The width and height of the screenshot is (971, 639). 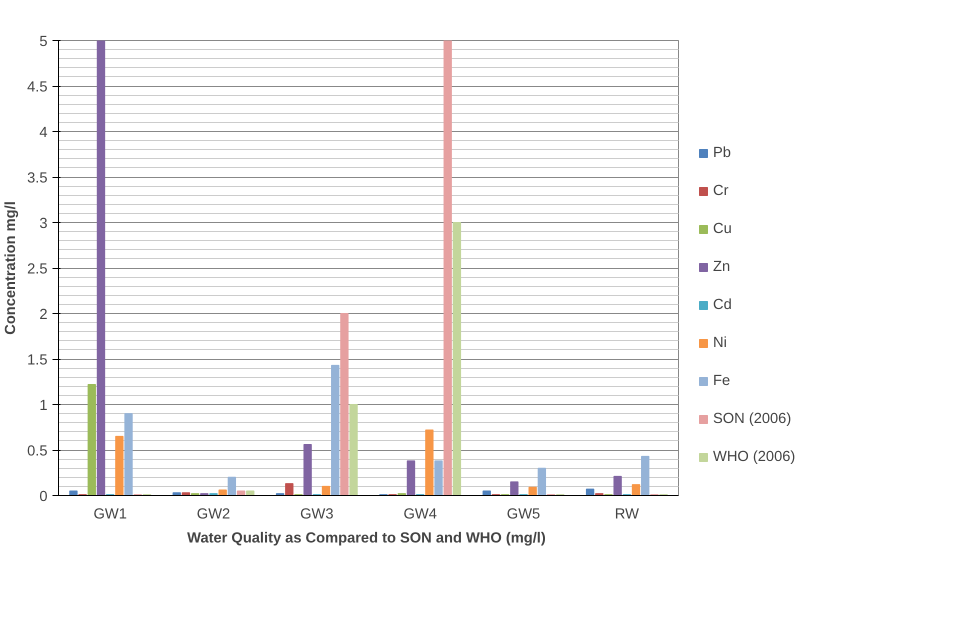 What do you see at coordinates (37, 452) in the screenshot?
I see `y-tick-label: 0.5` at bounding box center [37, 452].